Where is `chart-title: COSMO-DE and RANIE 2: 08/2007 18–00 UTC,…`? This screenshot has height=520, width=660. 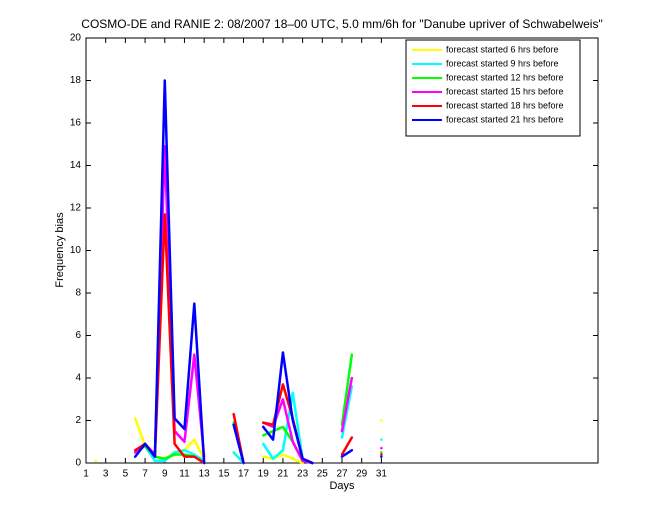 chart-title: COSMO-DE and RANIE 2: 08/2007 18–00 UTC,… is located at coordinates (341, 24).